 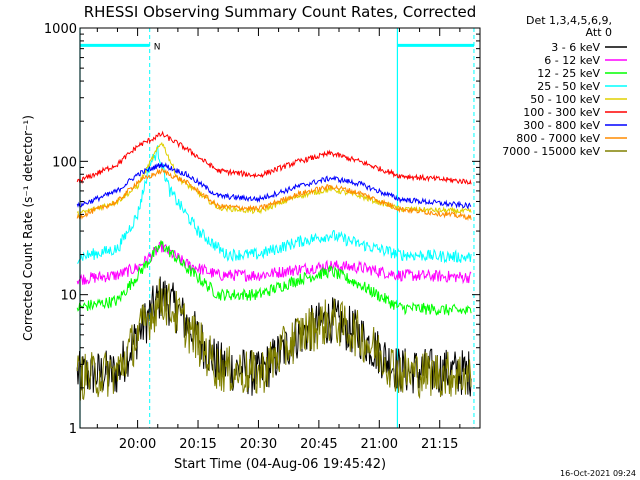 I want to click on y-tick-label: 100, so click(x=64, y=162).